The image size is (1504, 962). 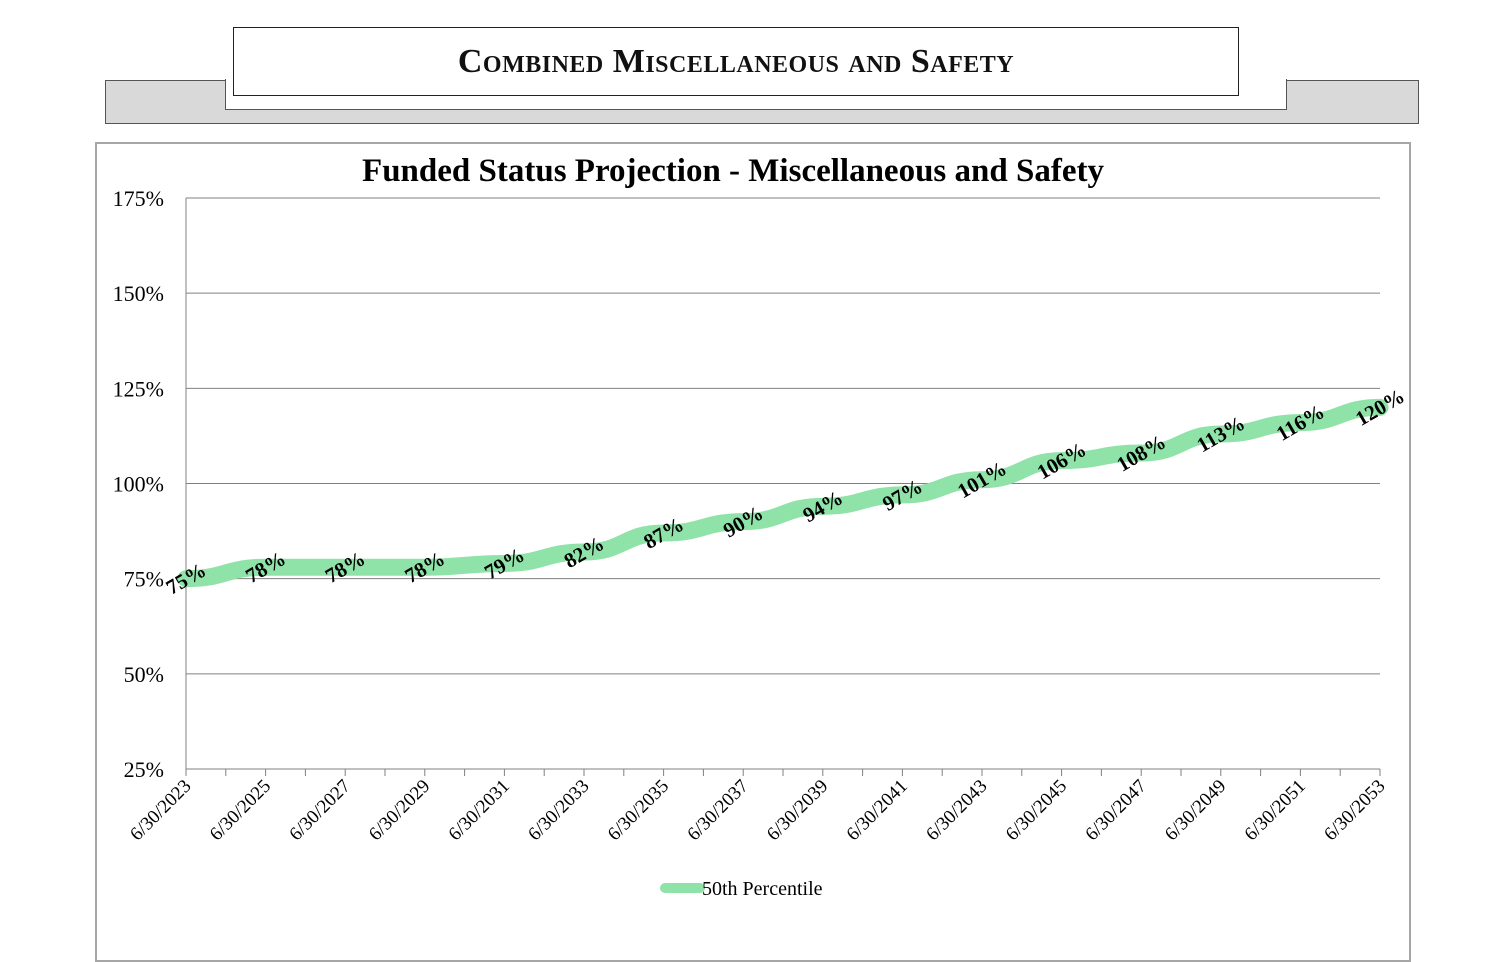 What do you see at coordinates (138, 198) in the screenshot?
I see `y-tick-label: 175%` at bounding box center [138, 198].